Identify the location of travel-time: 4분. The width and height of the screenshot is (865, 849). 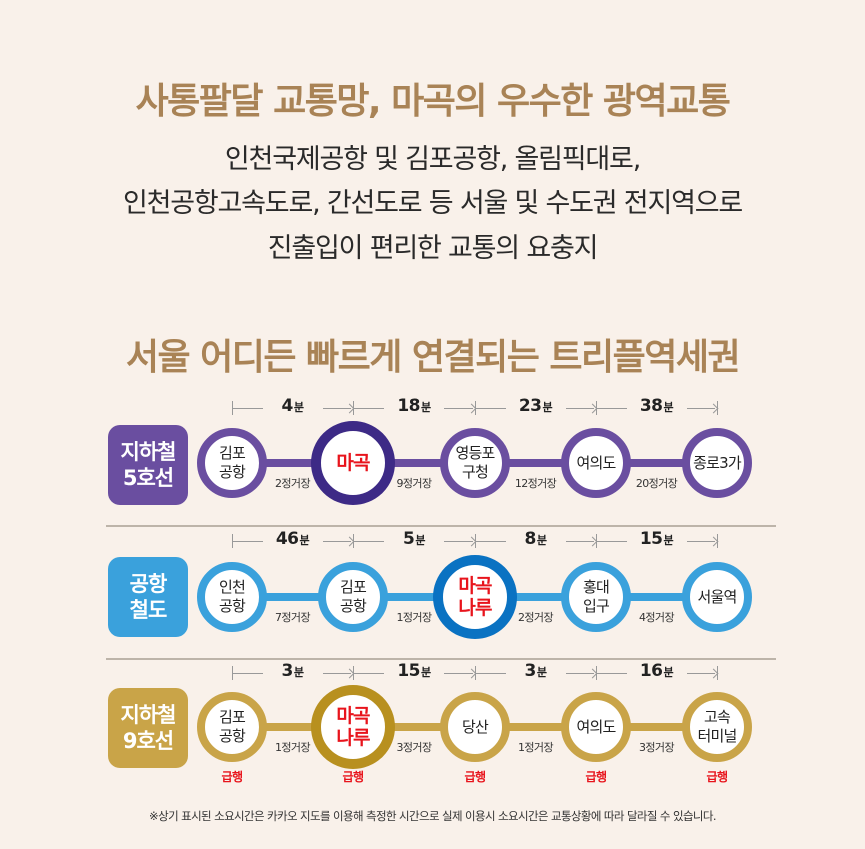
(292, 406).